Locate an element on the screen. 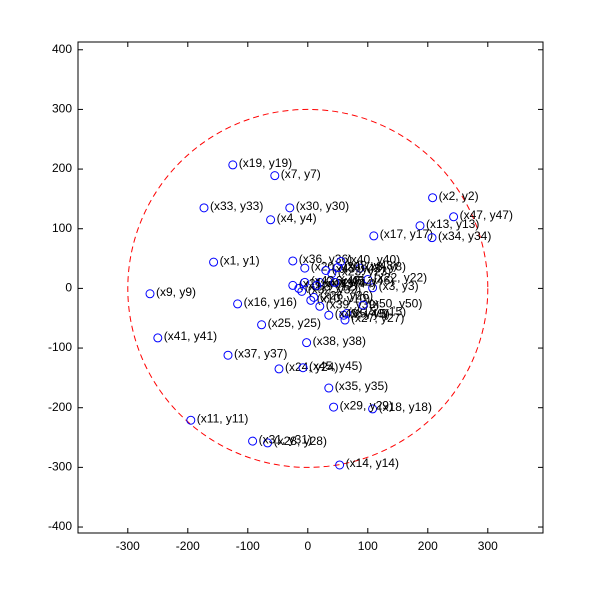  point-label: (x37, y37) is located at coordinates (260, 353).